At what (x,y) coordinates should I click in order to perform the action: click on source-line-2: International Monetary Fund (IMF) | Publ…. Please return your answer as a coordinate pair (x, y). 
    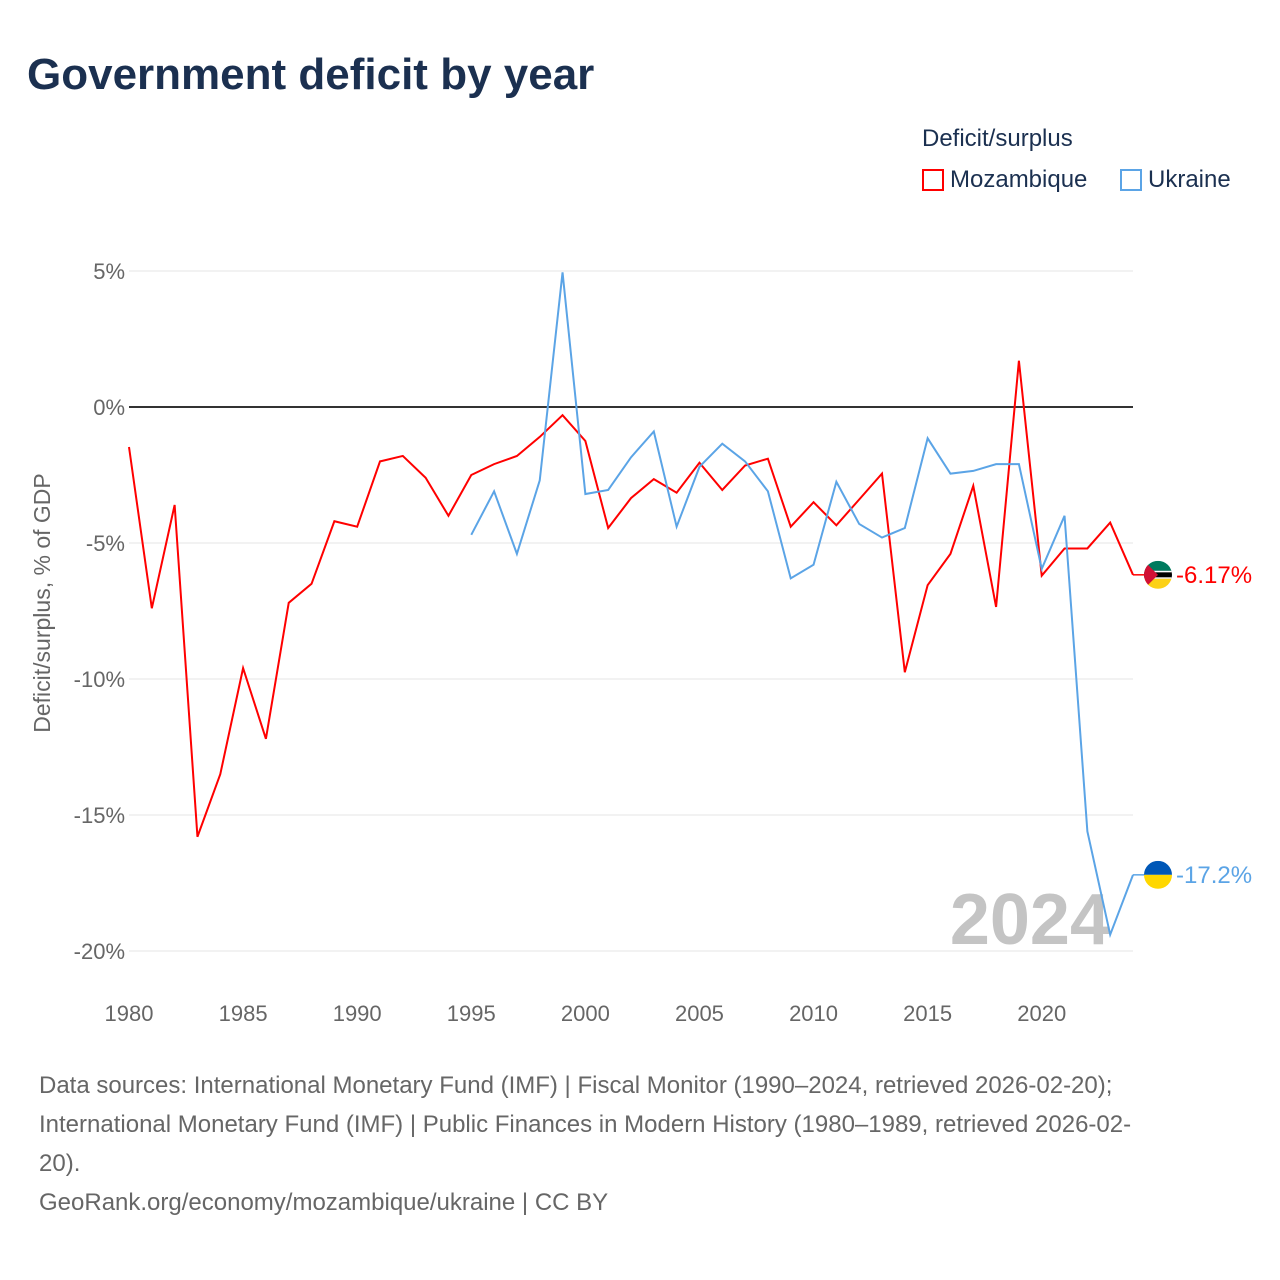
    Looking at the image, I should click on (585, 1124).